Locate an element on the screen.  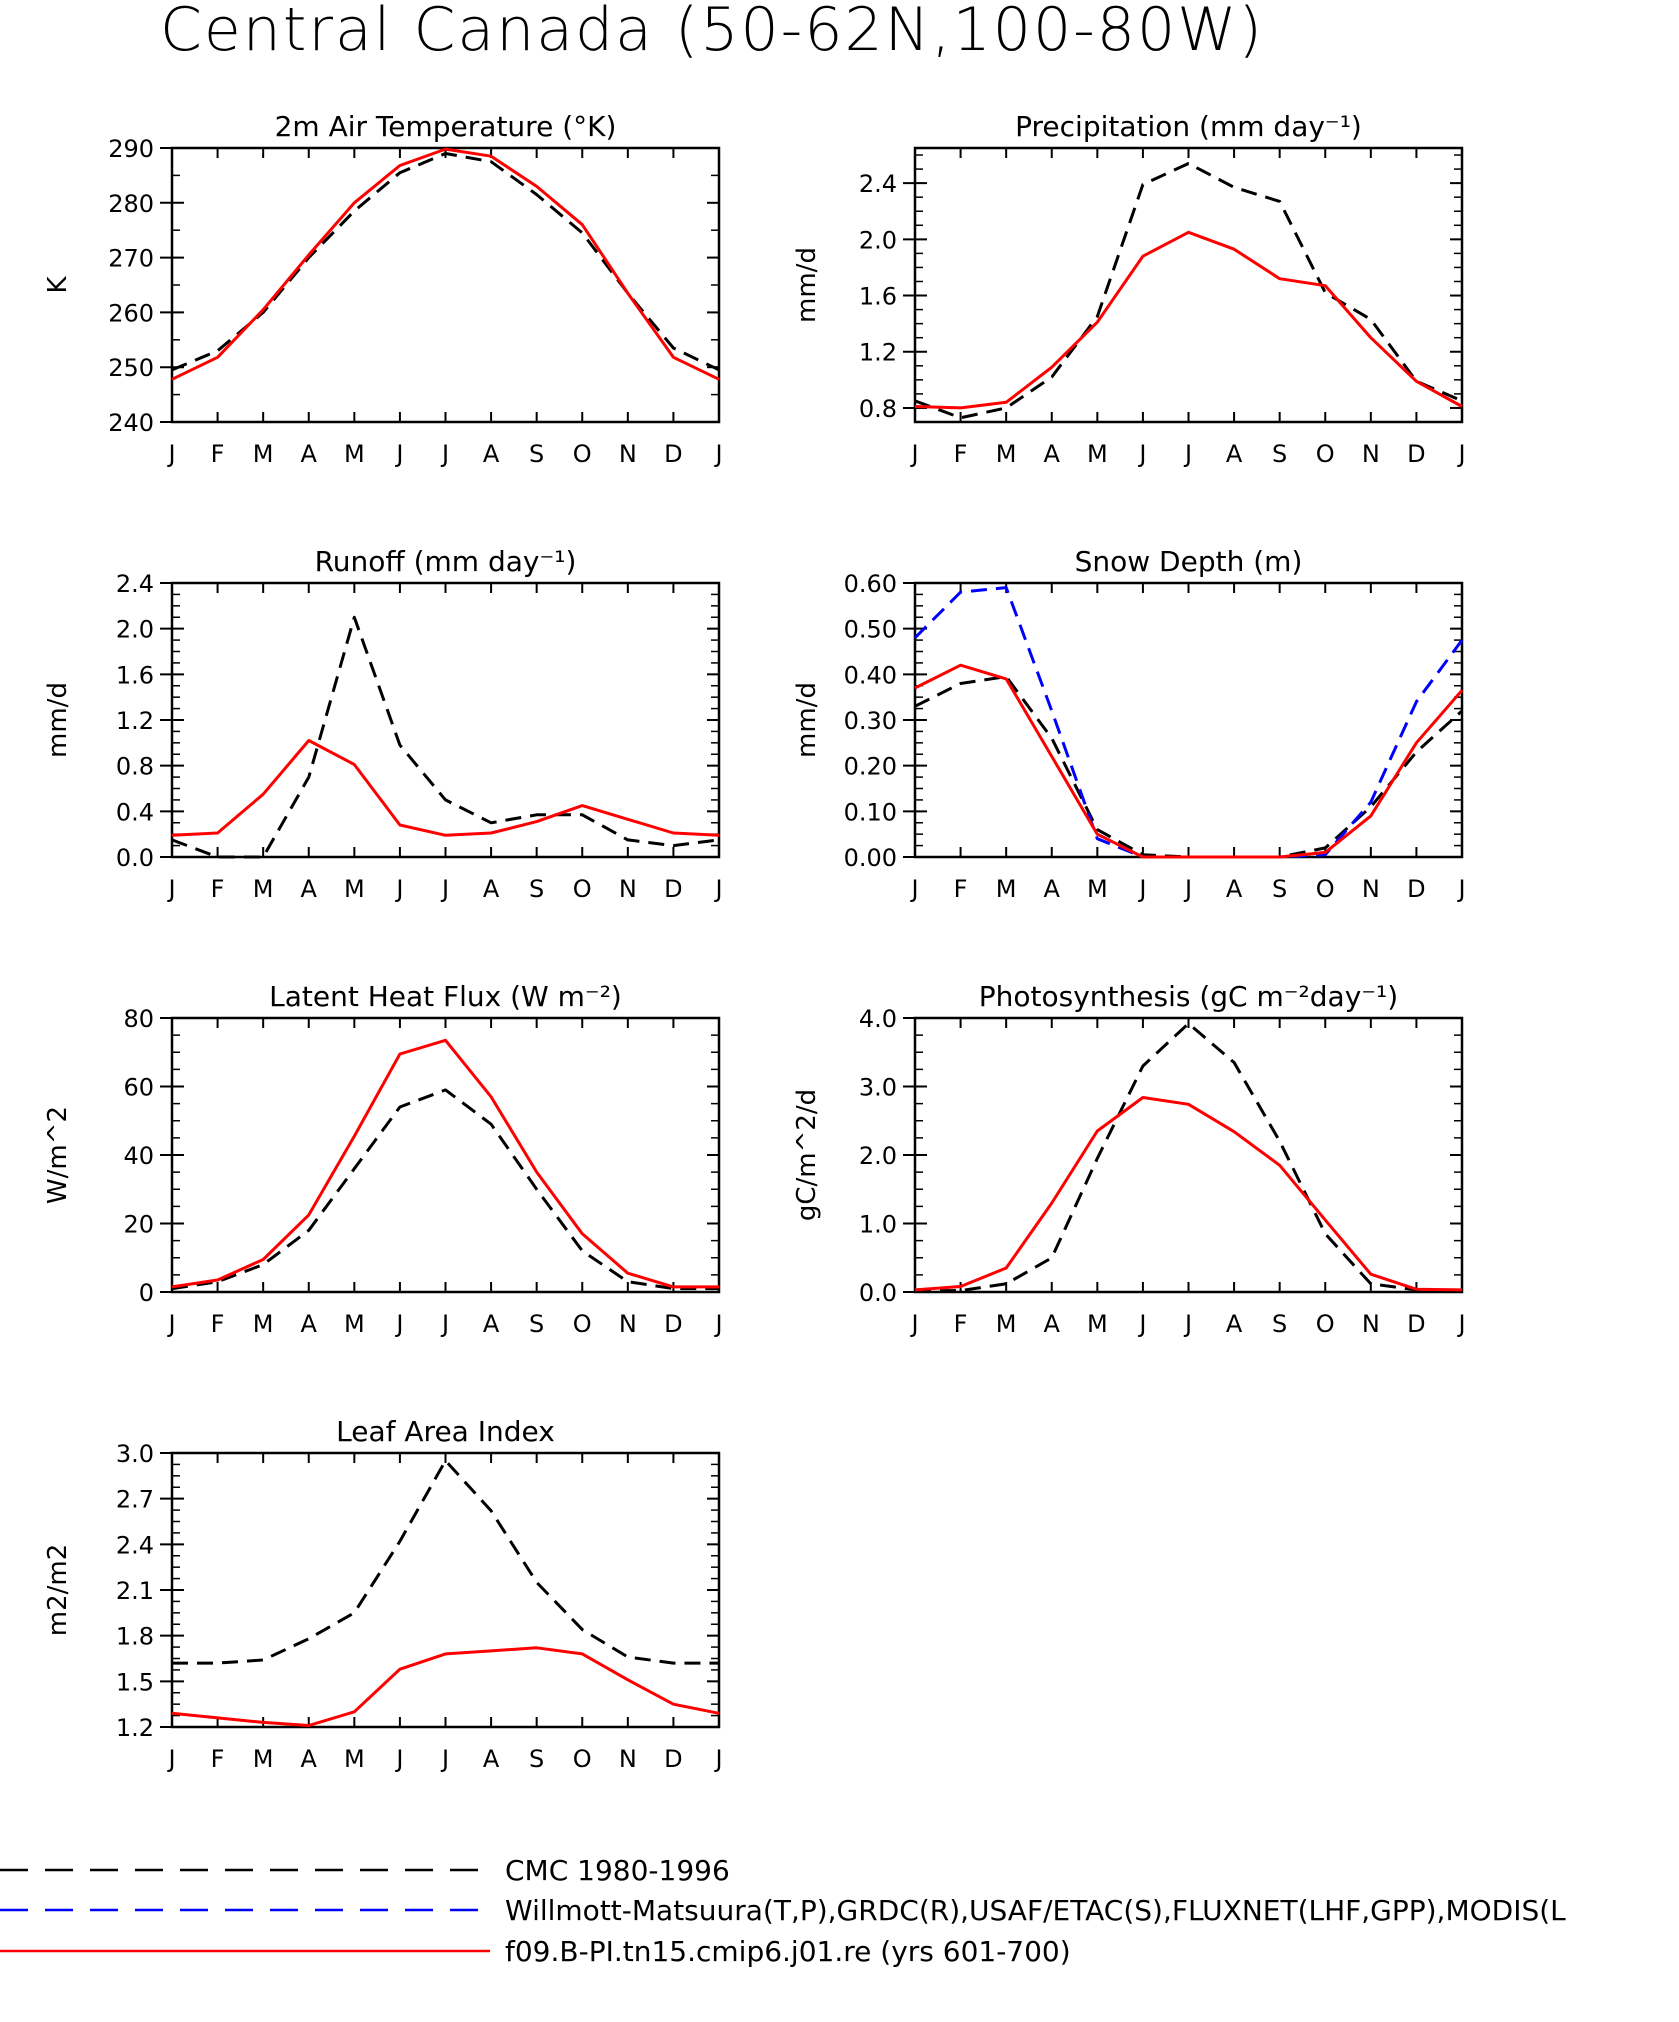
y-tick-label: 260 is located at coordinates (131, 313).